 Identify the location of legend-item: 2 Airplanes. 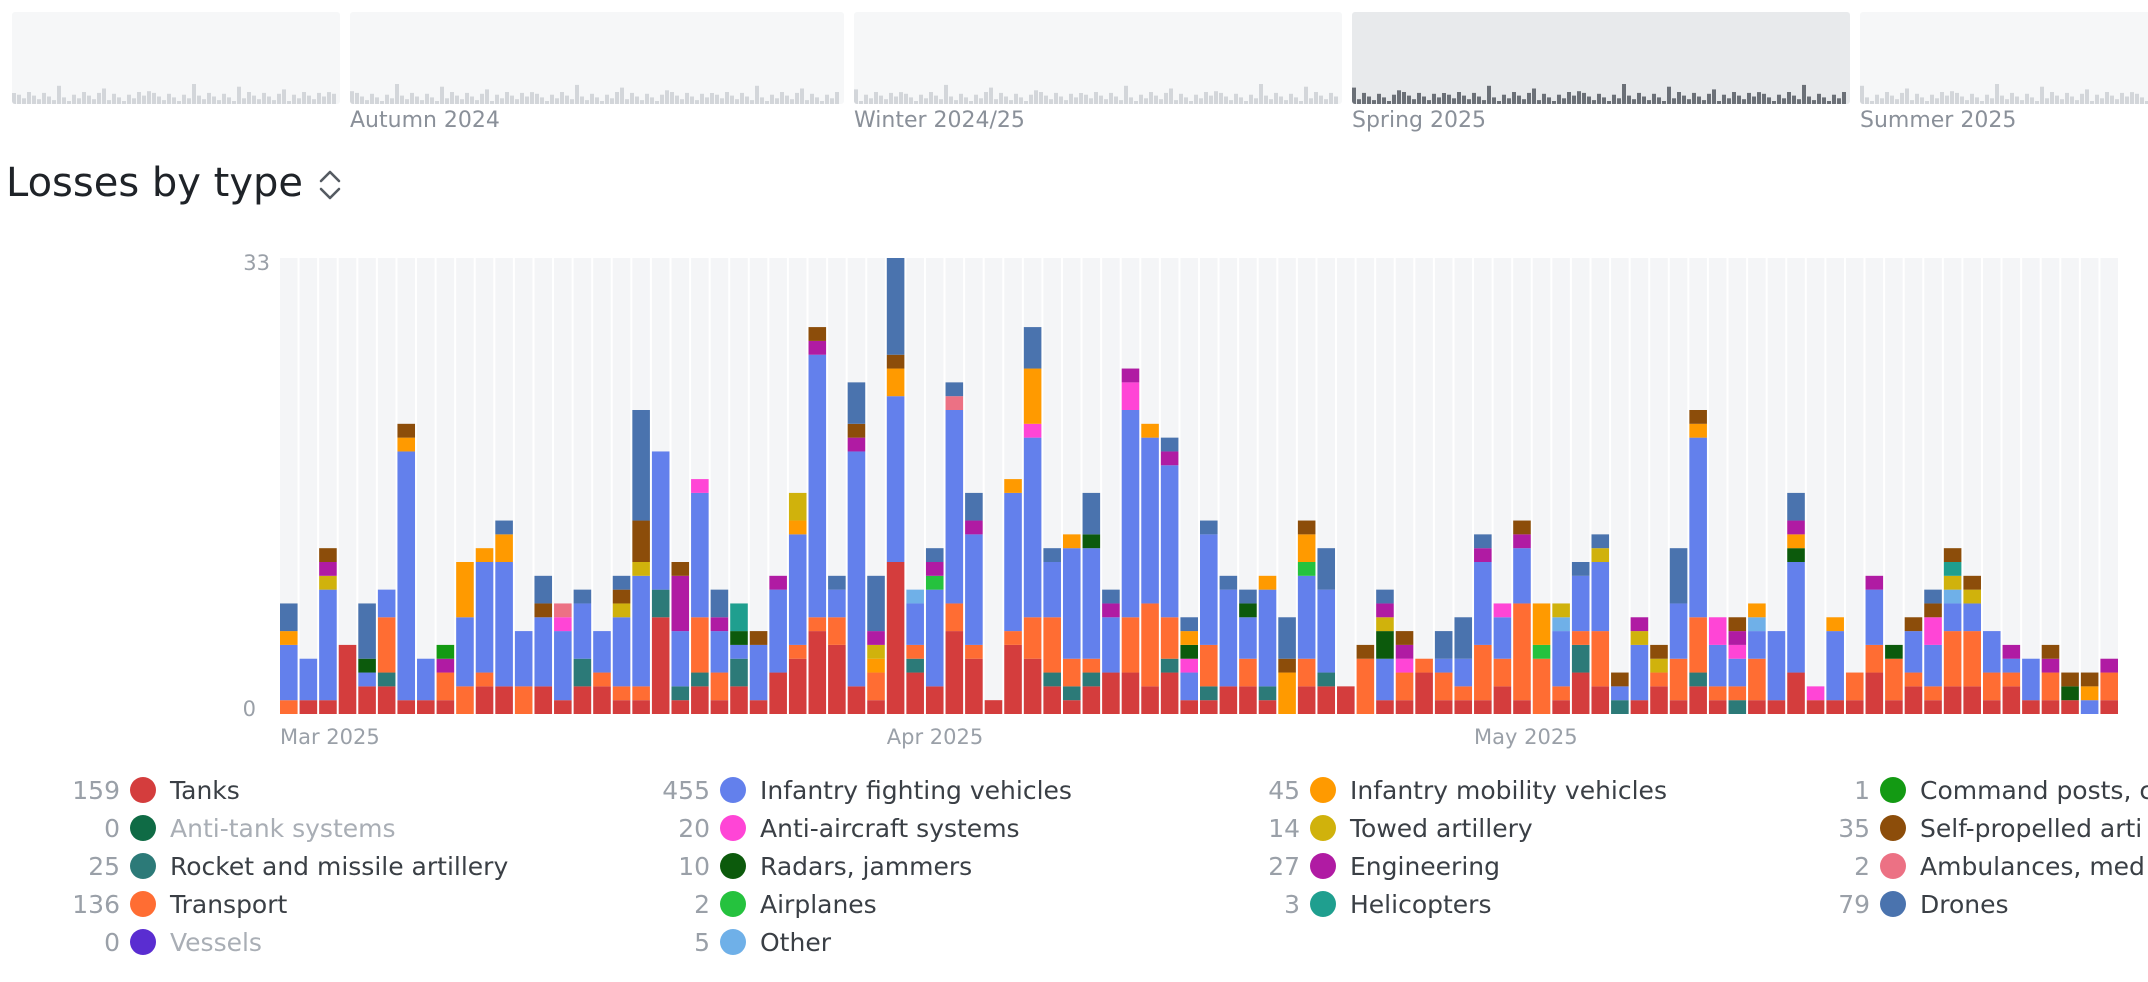
(733, 904).